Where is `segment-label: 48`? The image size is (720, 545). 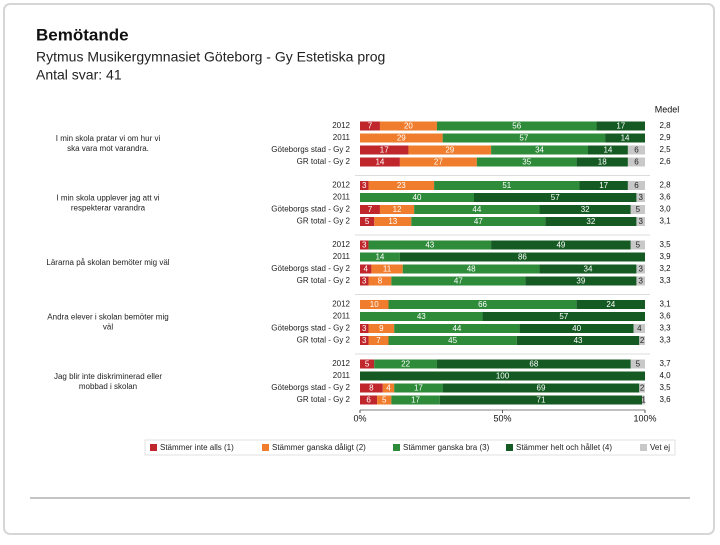
segment-label: 48 is located at coordinates (471, 269).